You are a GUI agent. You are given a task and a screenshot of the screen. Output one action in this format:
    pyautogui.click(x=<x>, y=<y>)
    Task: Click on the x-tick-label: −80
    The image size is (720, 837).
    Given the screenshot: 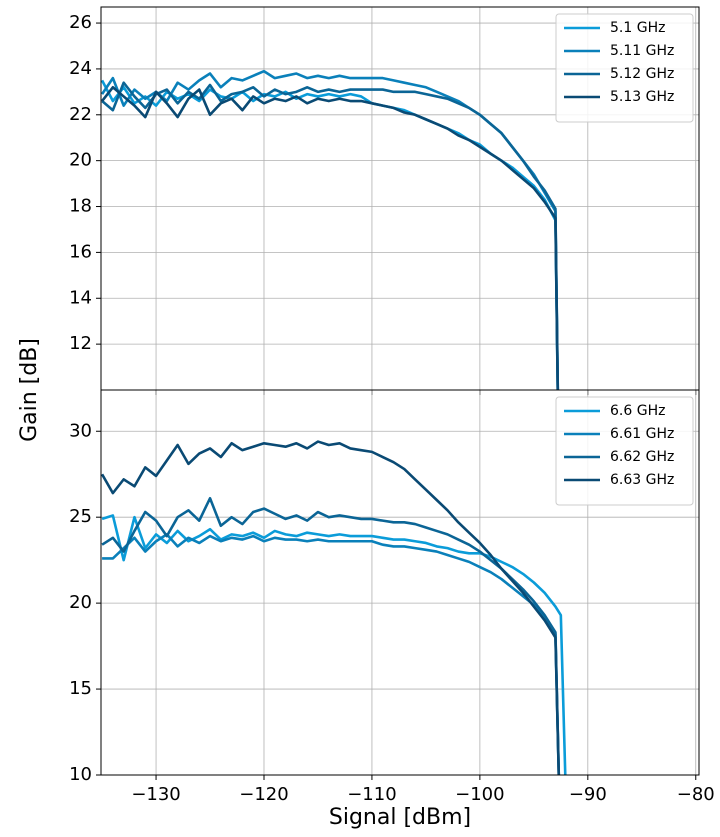 What is the action you would take?
    pyautogui.click(x=696, y=794)
    